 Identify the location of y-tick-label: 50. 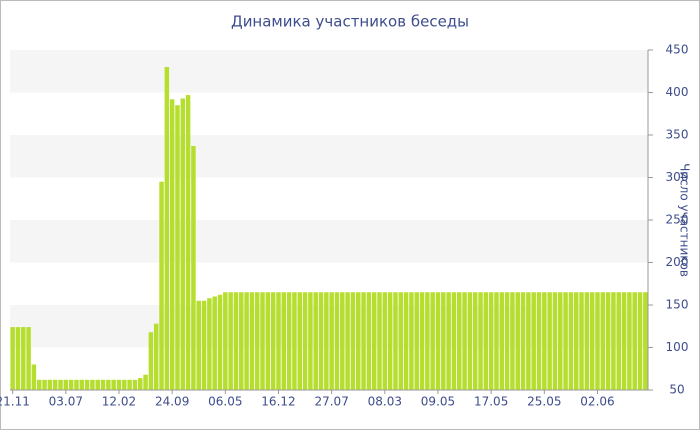
(676, 390).